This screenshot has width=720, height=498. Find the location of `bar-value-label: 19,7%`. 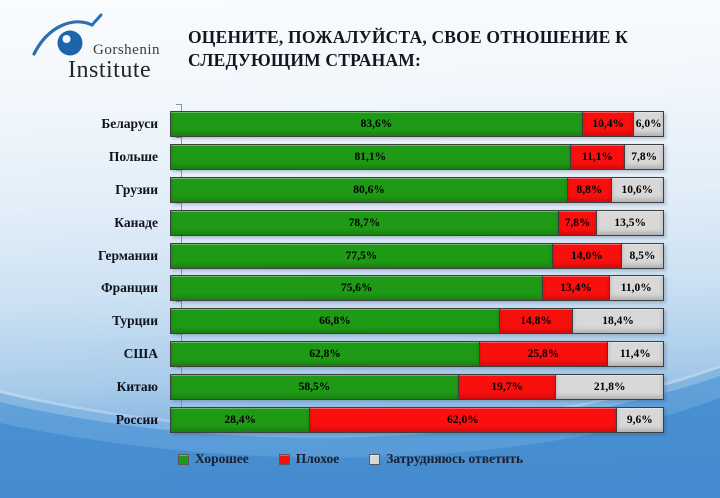

bar-value-label: 19,7% is located at coordinates (507, 386).